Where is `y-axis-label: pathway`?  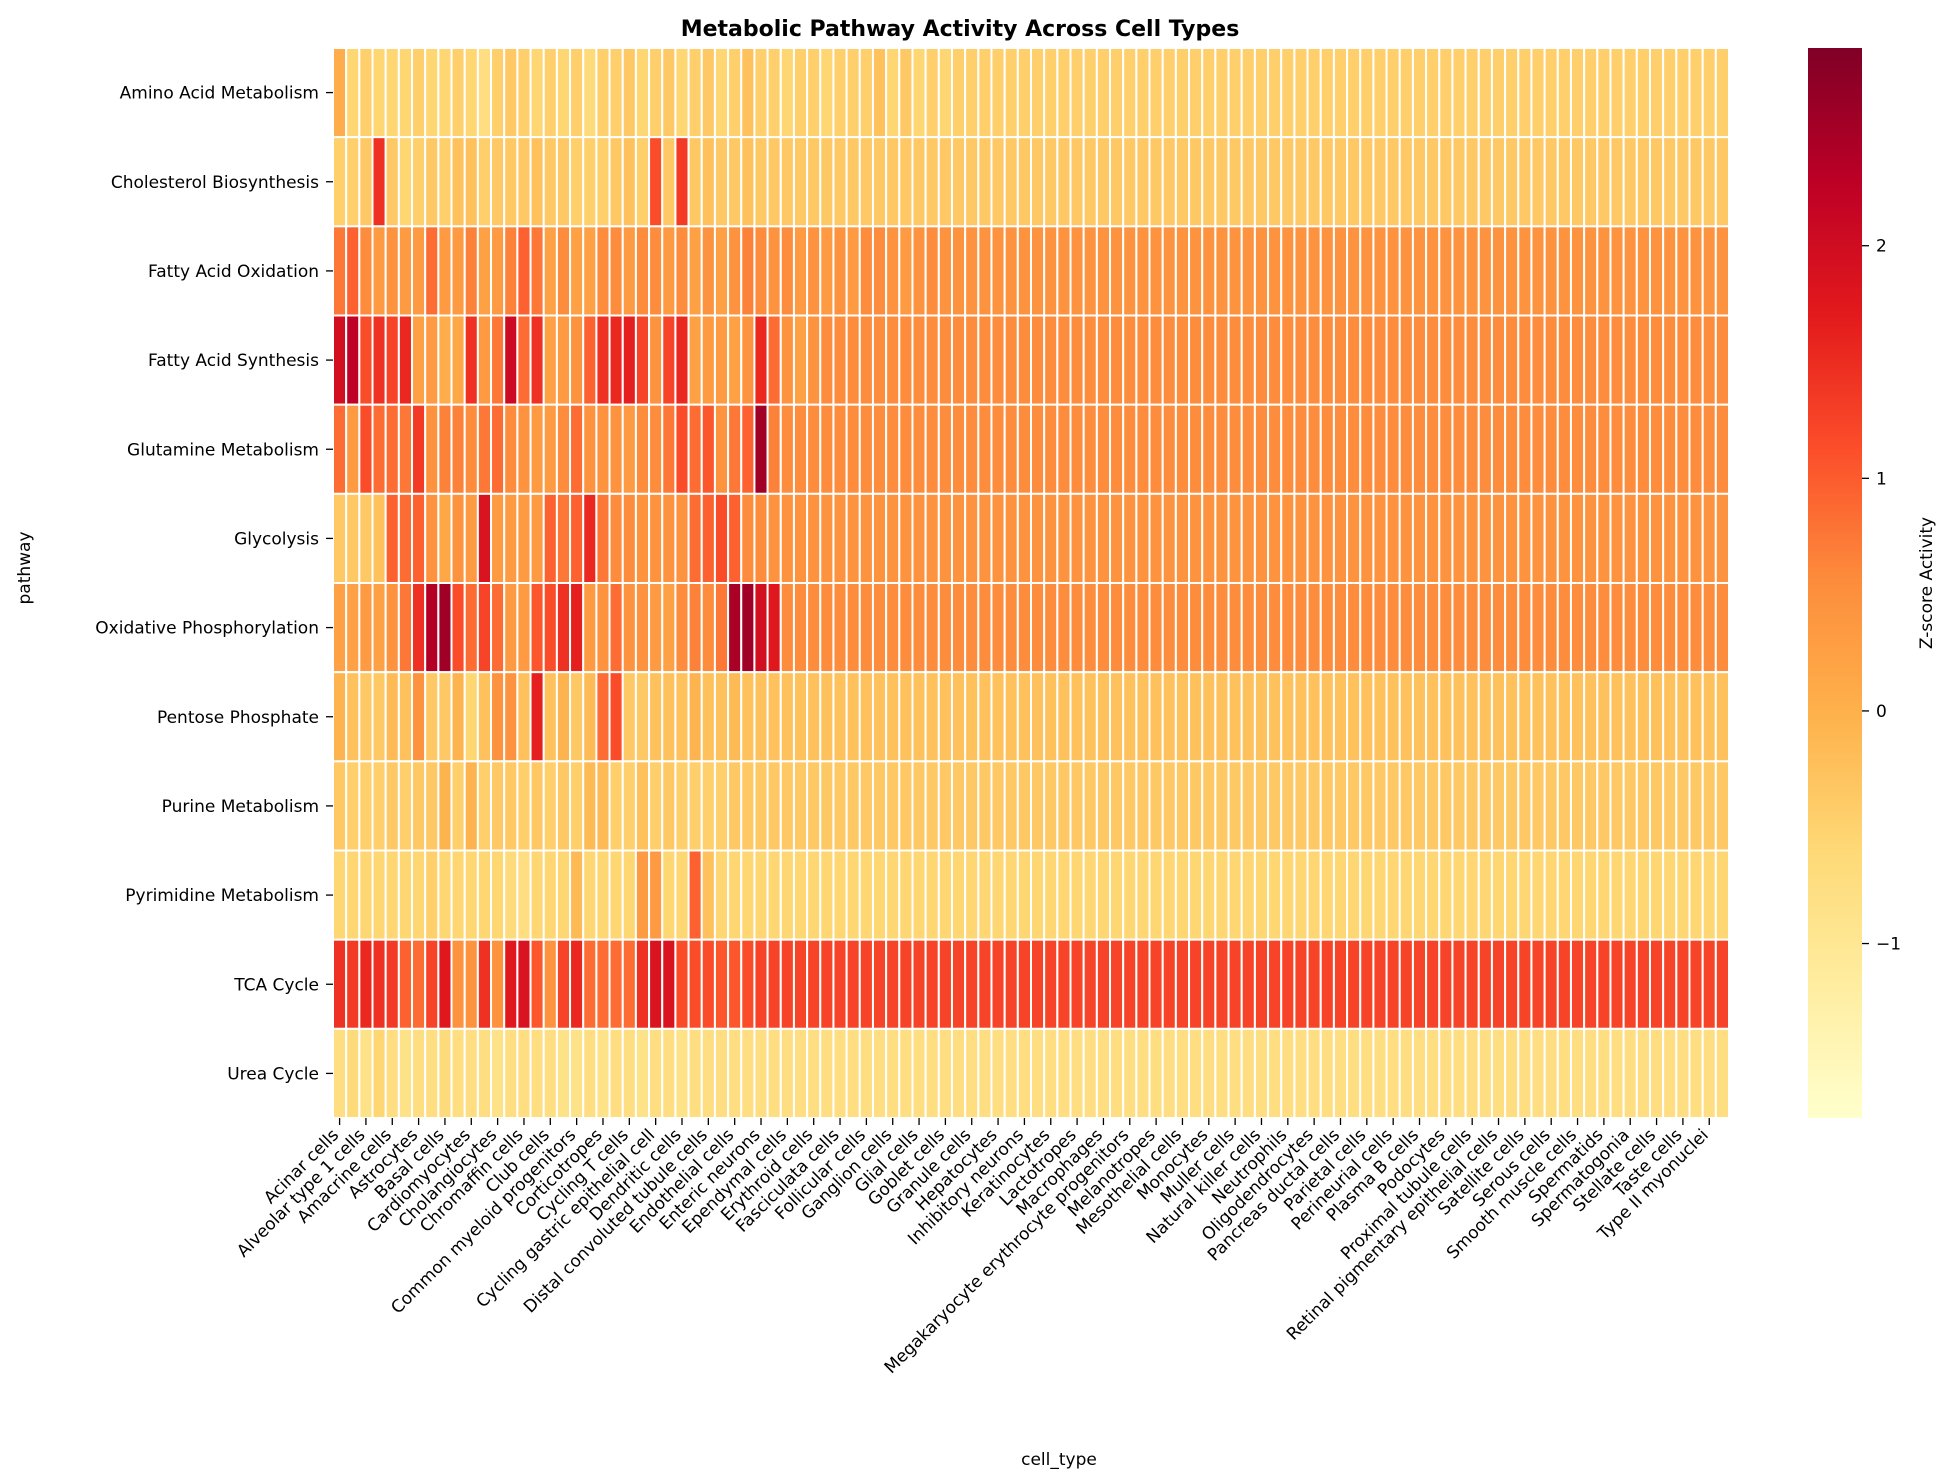
y-axis-label: pathway is located at coordinates (25, 567).